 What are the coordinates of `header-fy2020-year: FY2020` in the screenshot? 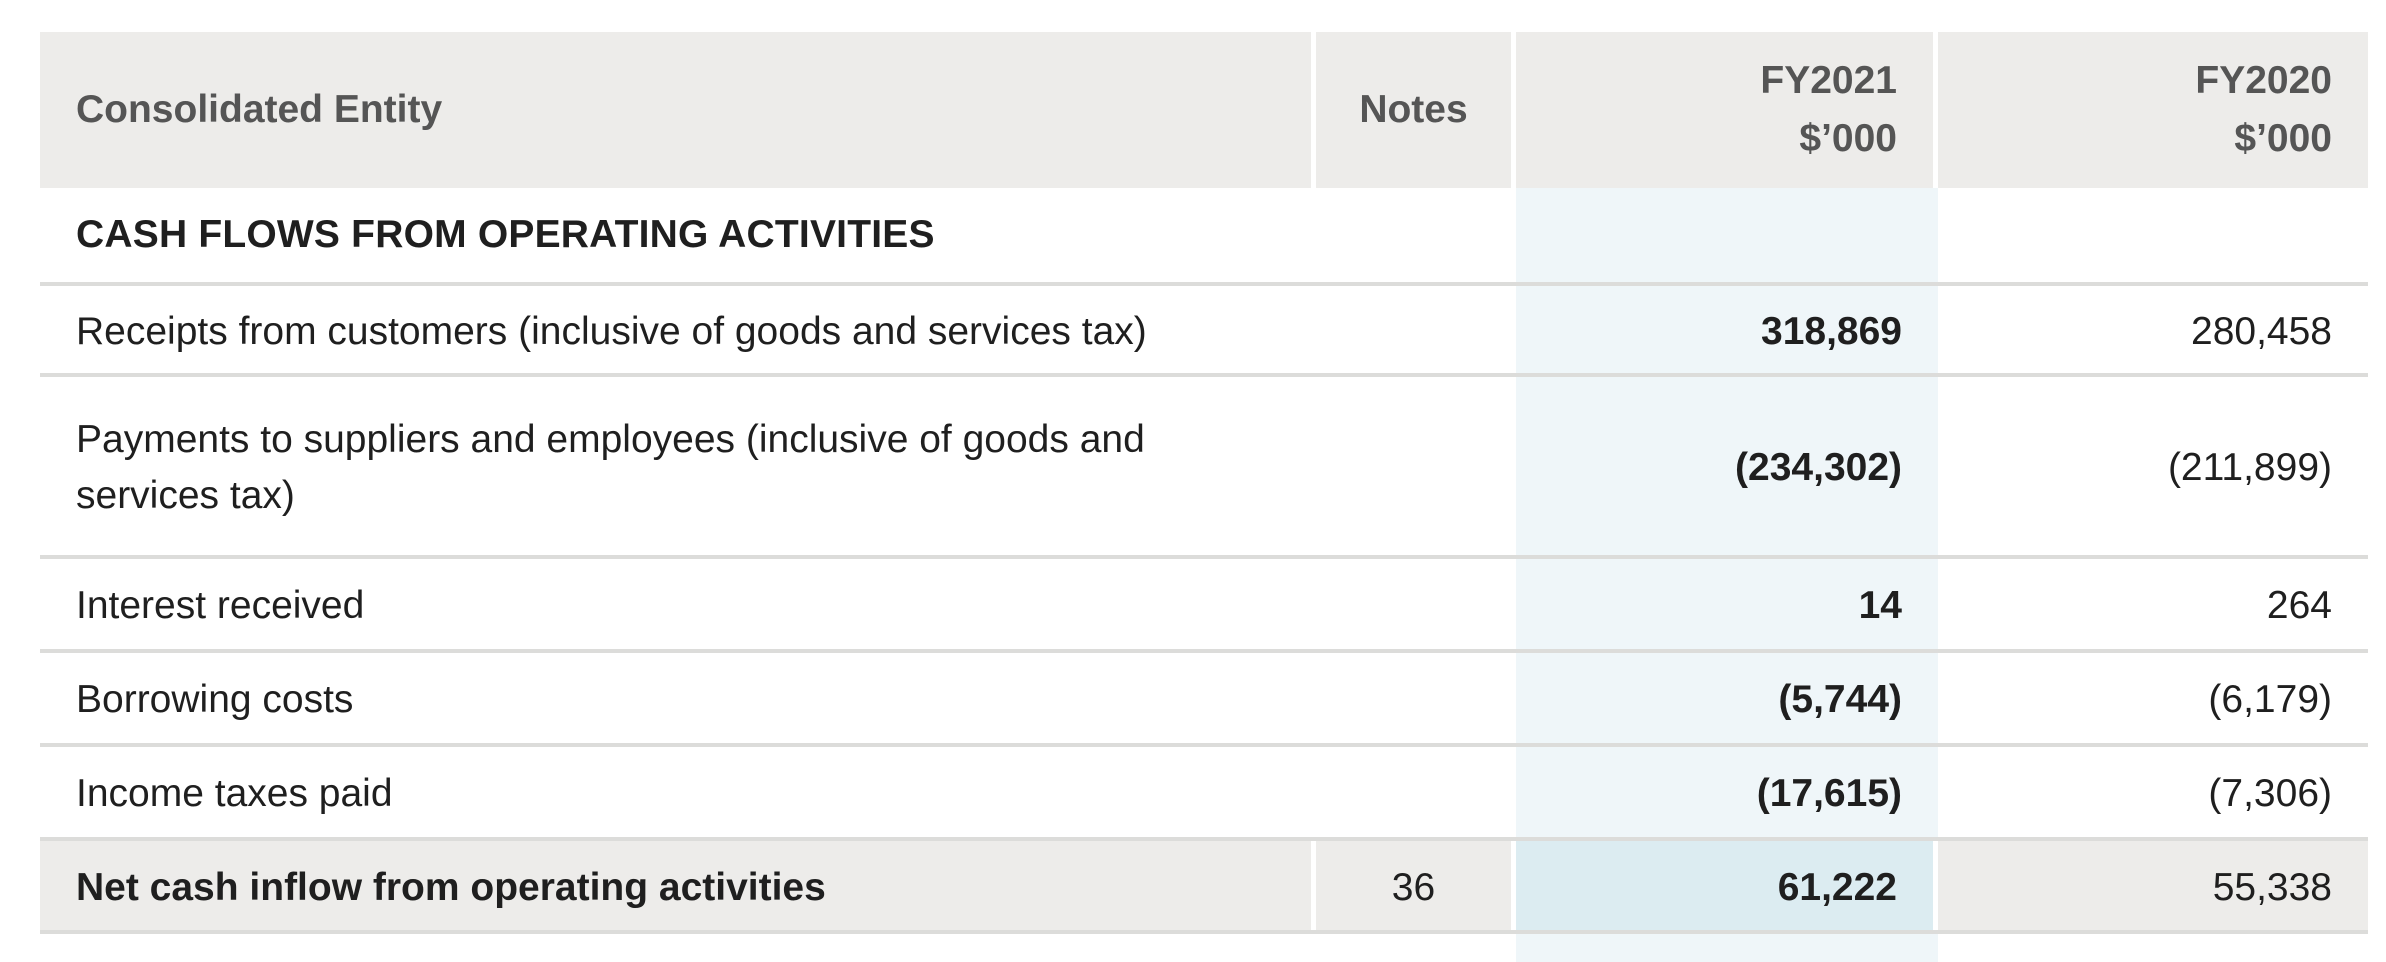 It's located at (2263, 80).